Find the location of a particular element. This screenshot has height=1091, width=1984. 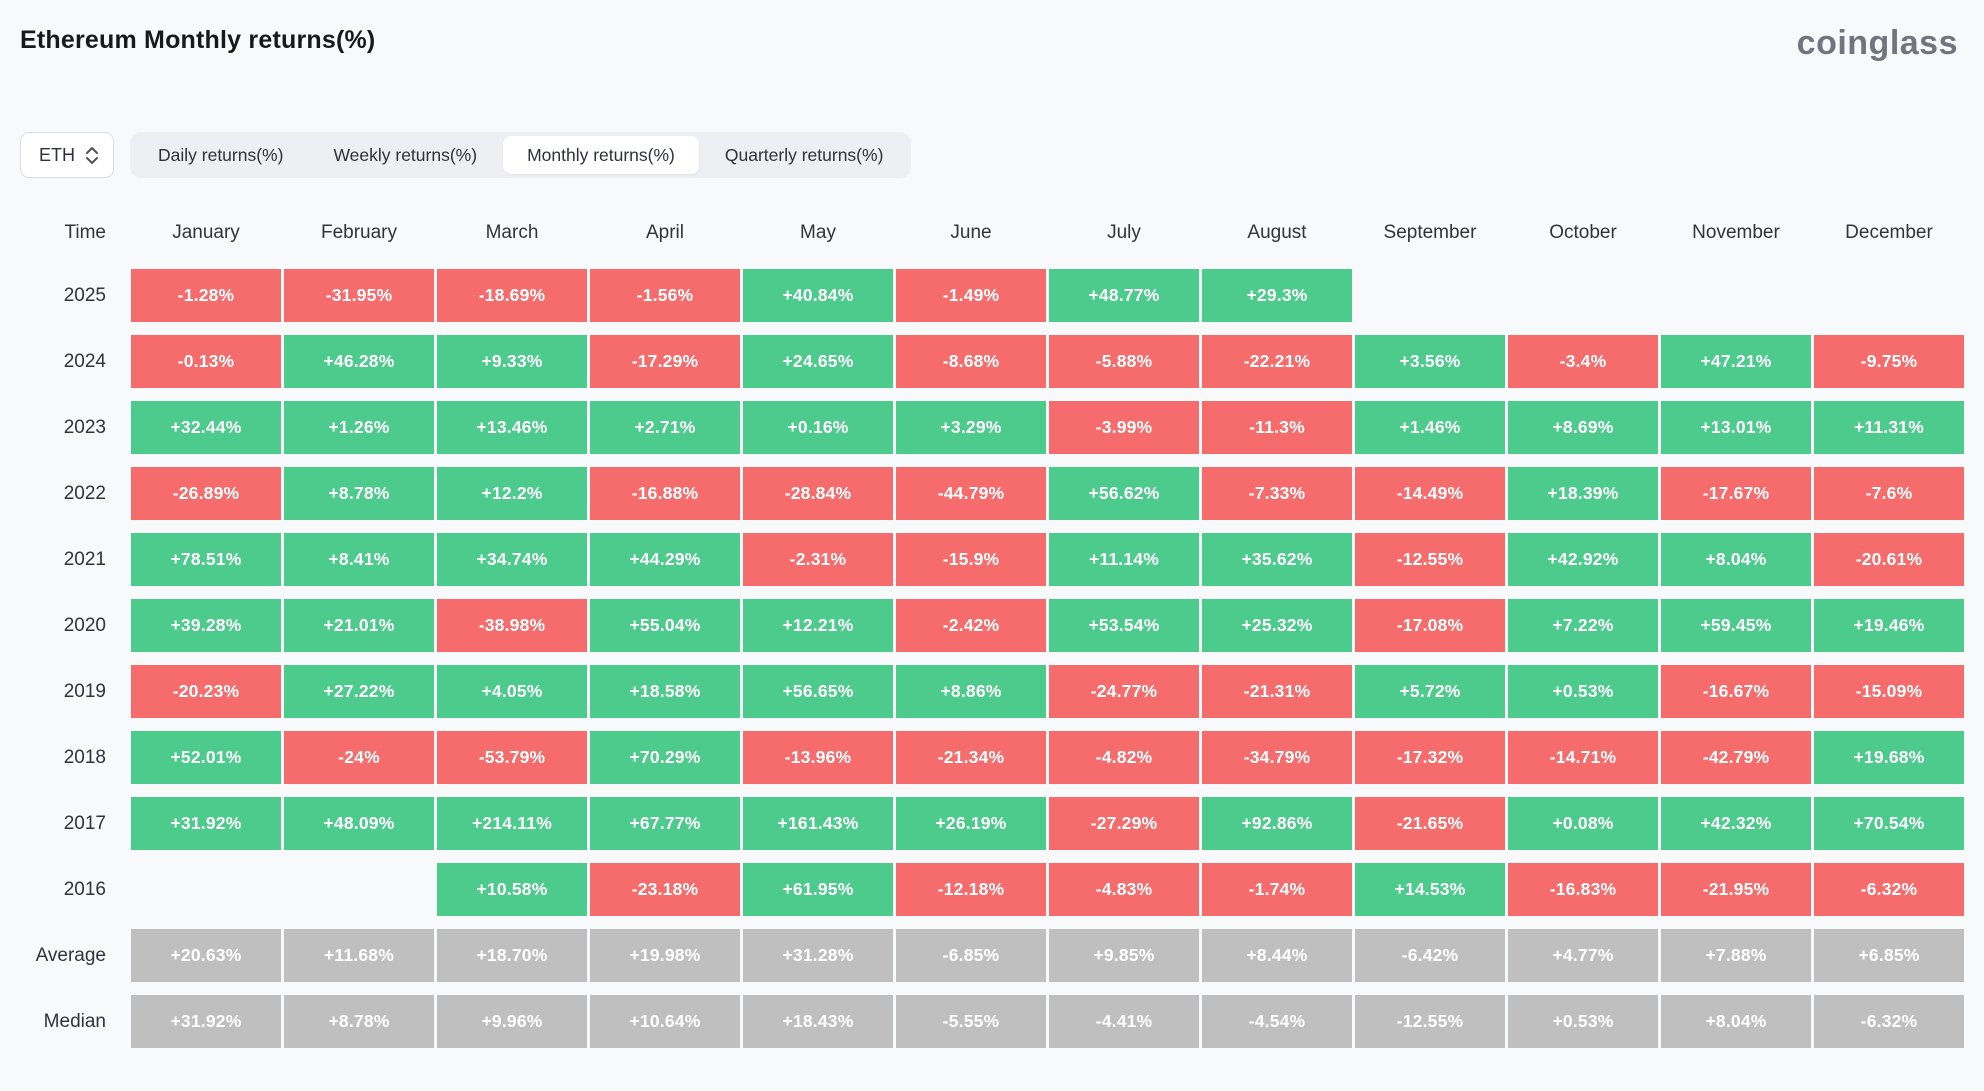

return-cell: -8.68% is located at coordinates (971, 361).